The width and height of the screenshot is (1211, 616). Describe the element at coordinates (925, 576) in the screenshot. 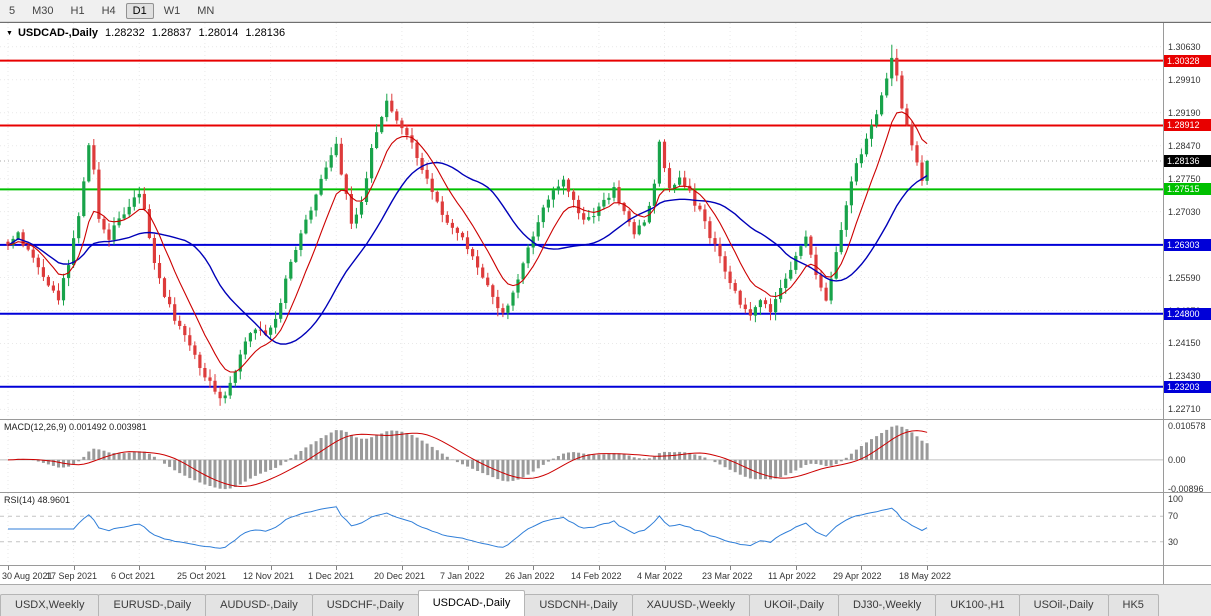

I see `time-label-182: 18 May 2022` at that location.